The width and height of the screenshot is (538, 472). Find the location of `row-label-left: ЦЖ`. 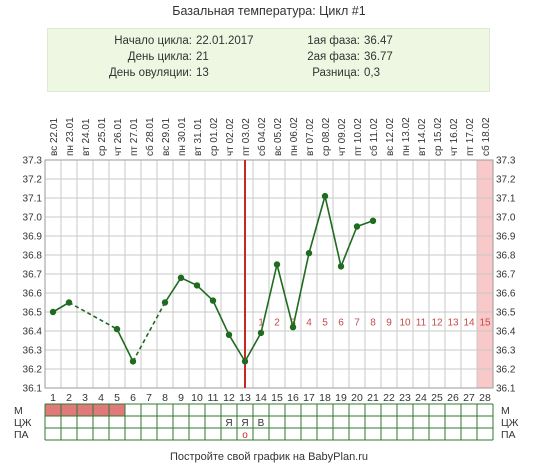

row-label-left: ЦЖ is located at coordinates (23, 423).